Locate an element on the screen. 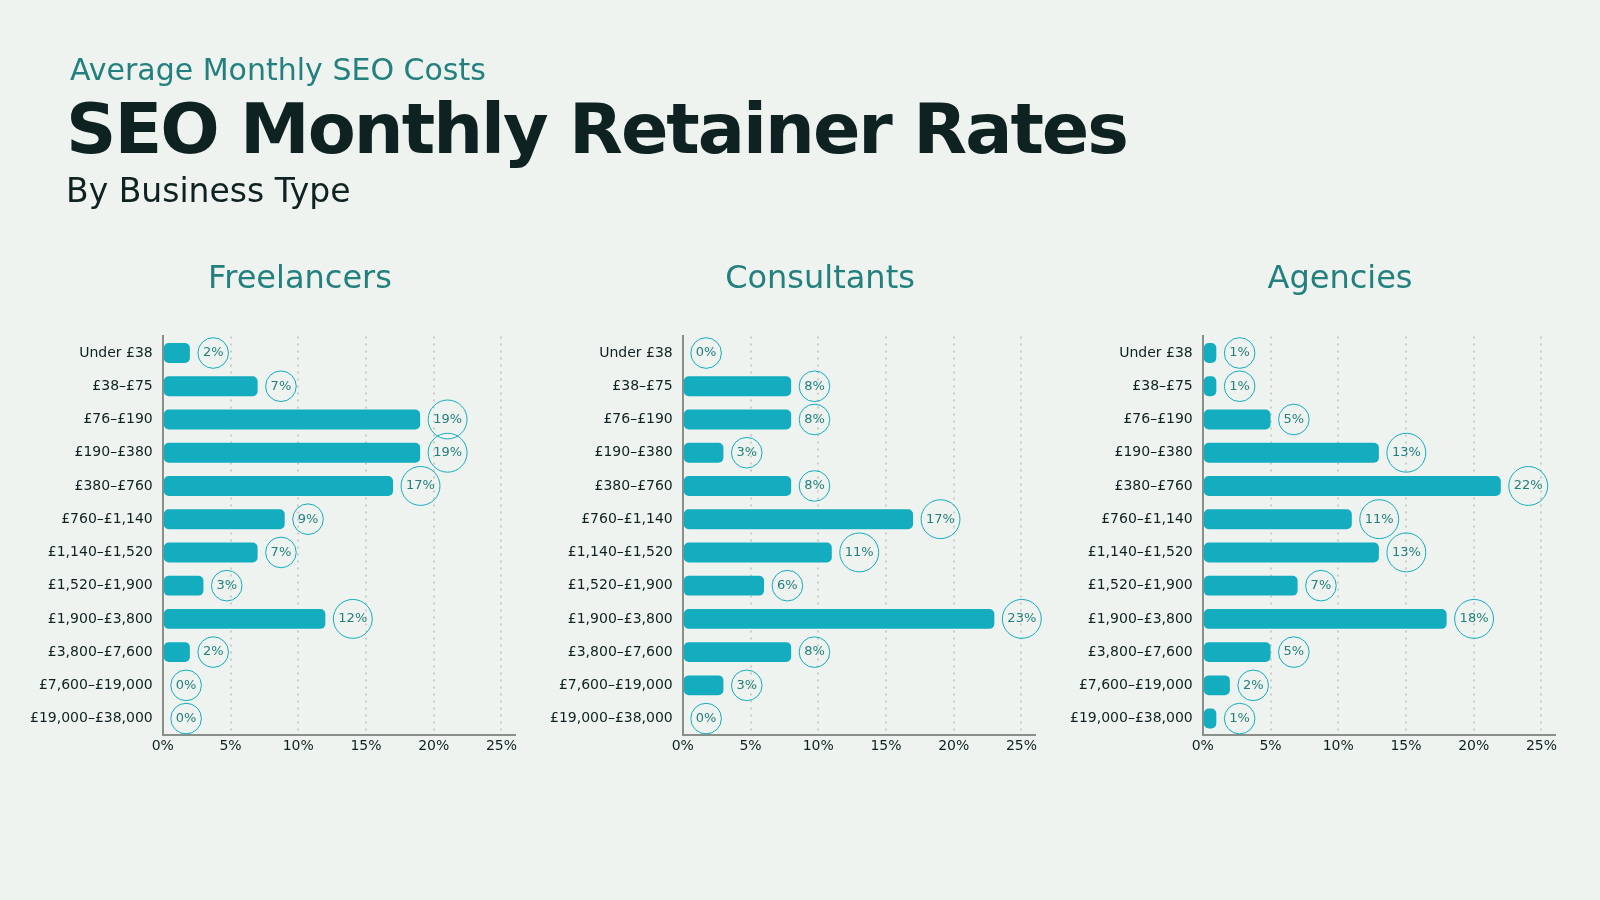 Image resolution: width=1600 pixels, height=900 pixels. data-label: 18% is located at coordinates (1474, 618).